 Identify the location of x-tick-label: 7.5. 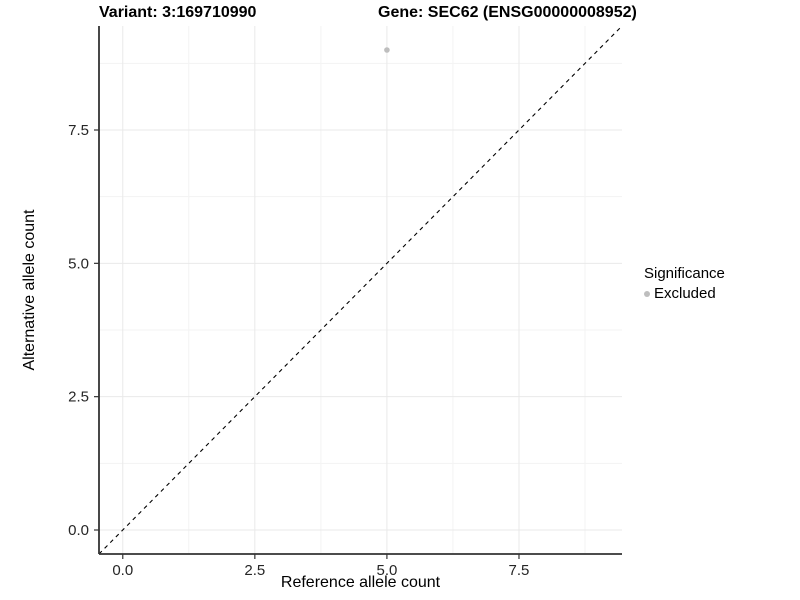
(519, 570).